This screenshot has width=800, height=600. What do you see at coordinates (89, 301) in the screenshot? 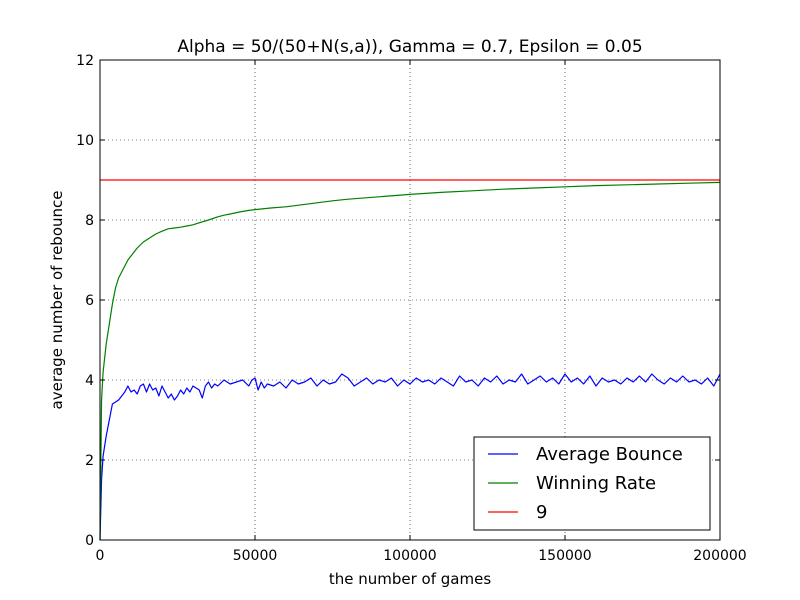
I see `y-tick-label: 6` at bounding box center [89, 301].